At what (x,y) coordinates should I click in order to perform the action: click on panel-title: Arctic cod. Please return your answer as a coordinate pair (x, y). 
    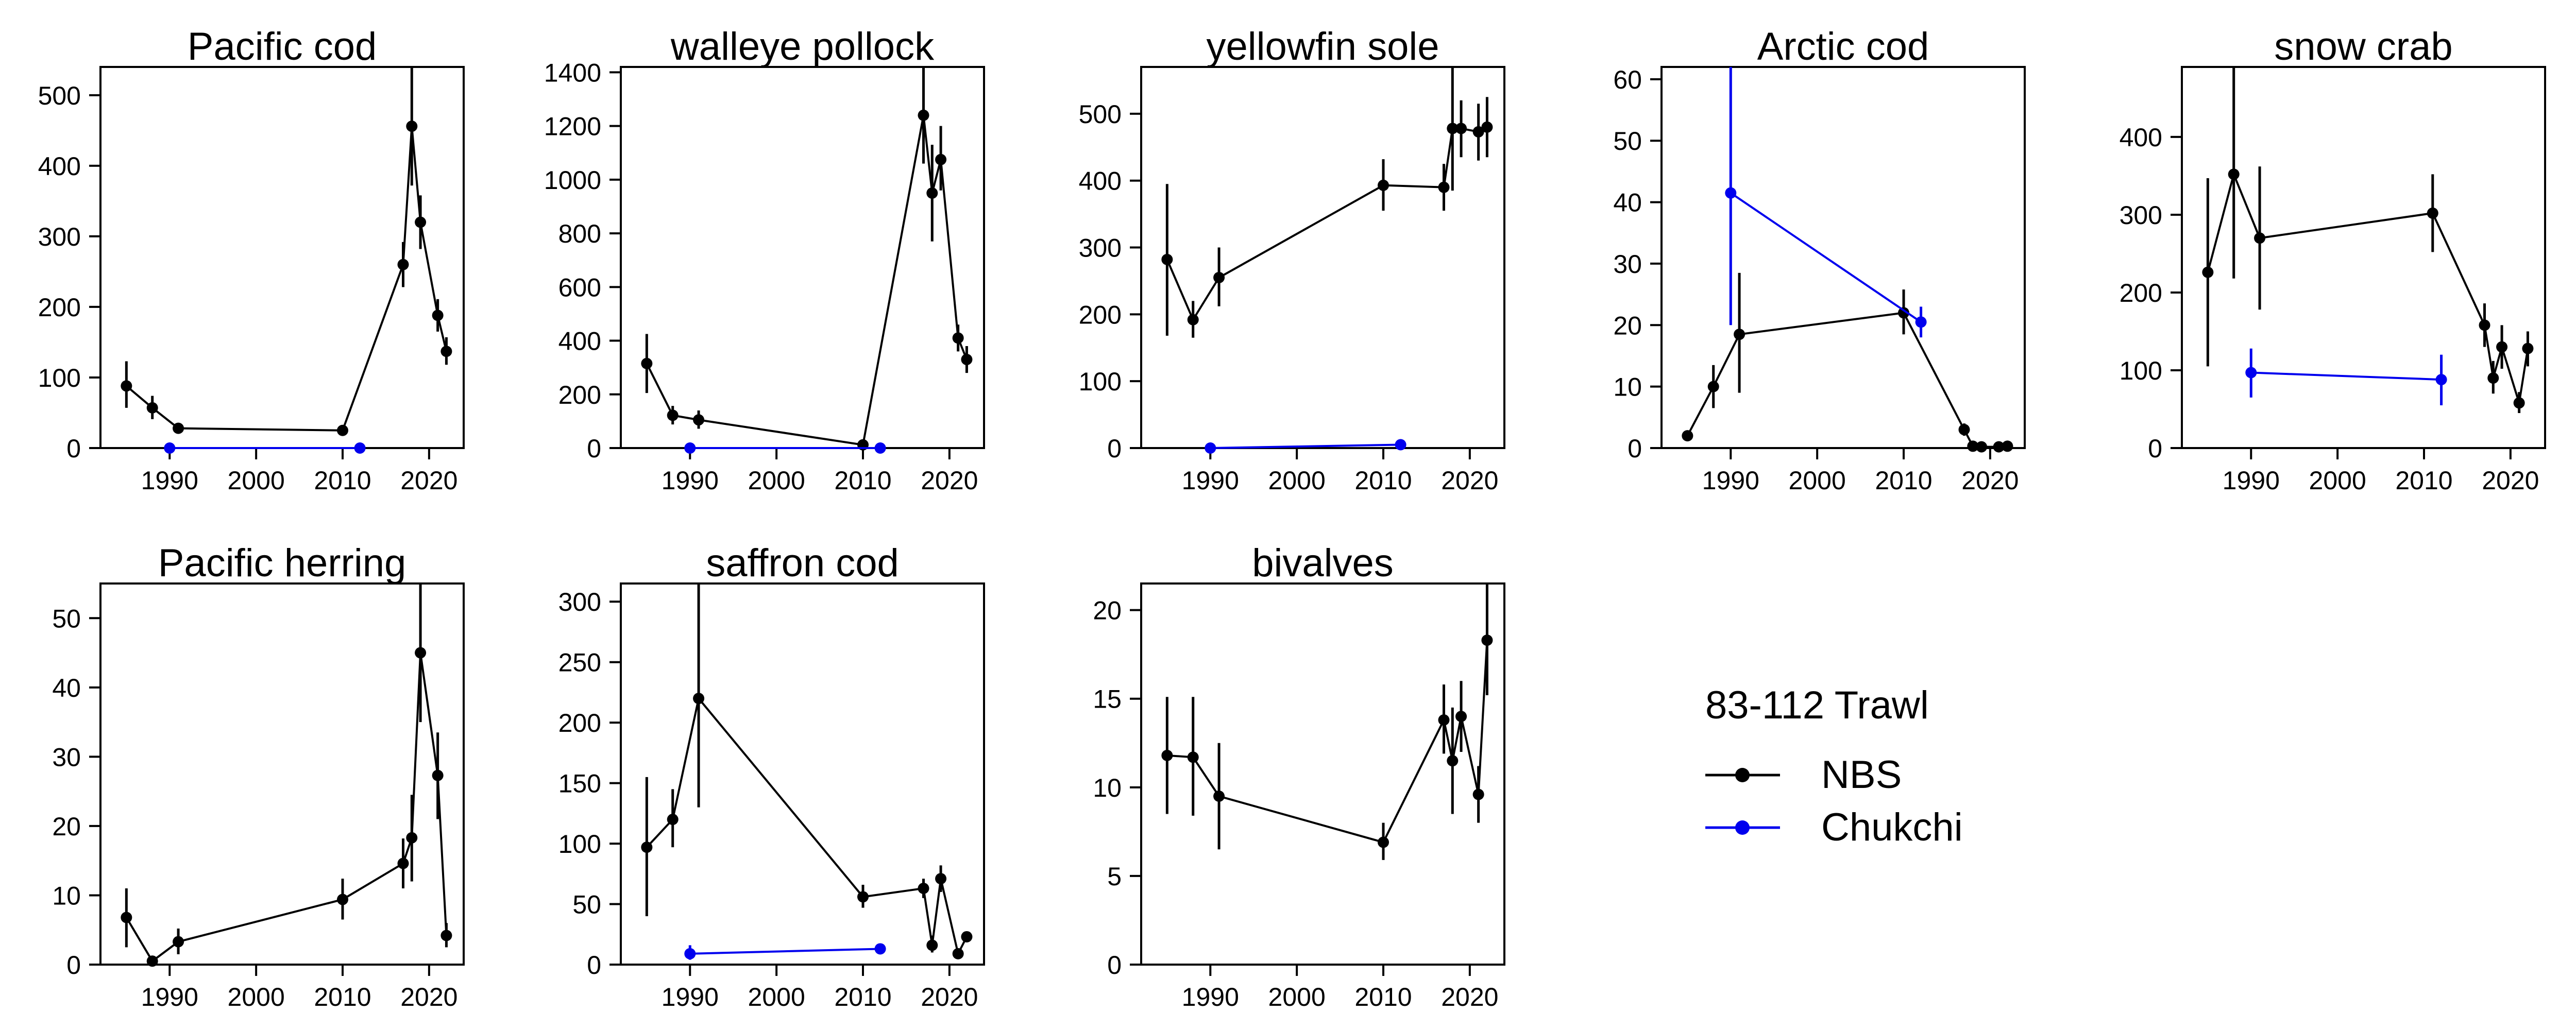
    Looking at the image, I should click on (1843, 47).